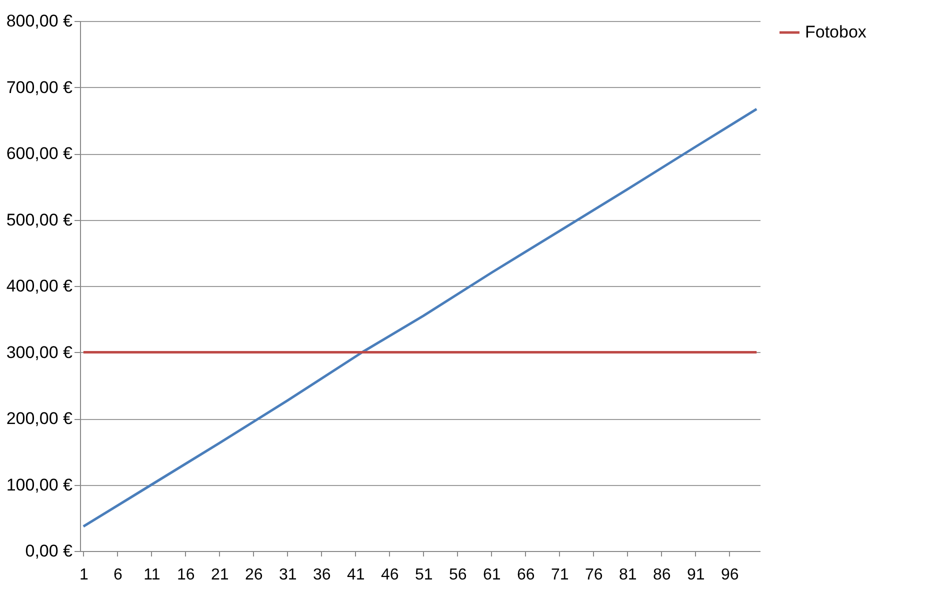 The height and width of the screenshot is (603, 940). Describe the element at coordinates (49, 551) in the screenshot. I see `y-tick-label: 0,00 €` at that location.